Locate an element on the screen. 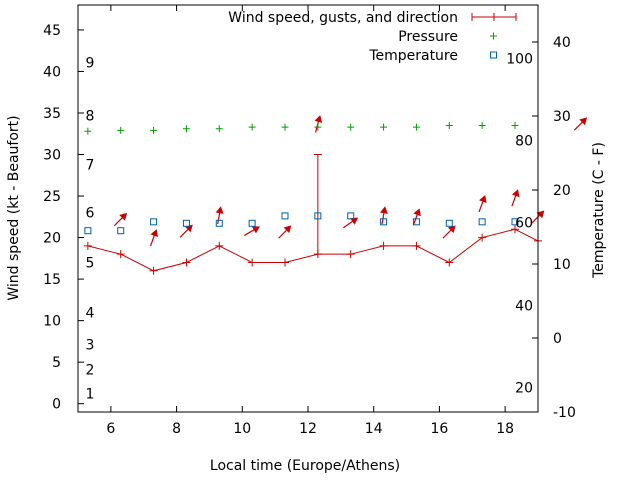  y-tick-label: 5 is located at coordinates (56, 363).